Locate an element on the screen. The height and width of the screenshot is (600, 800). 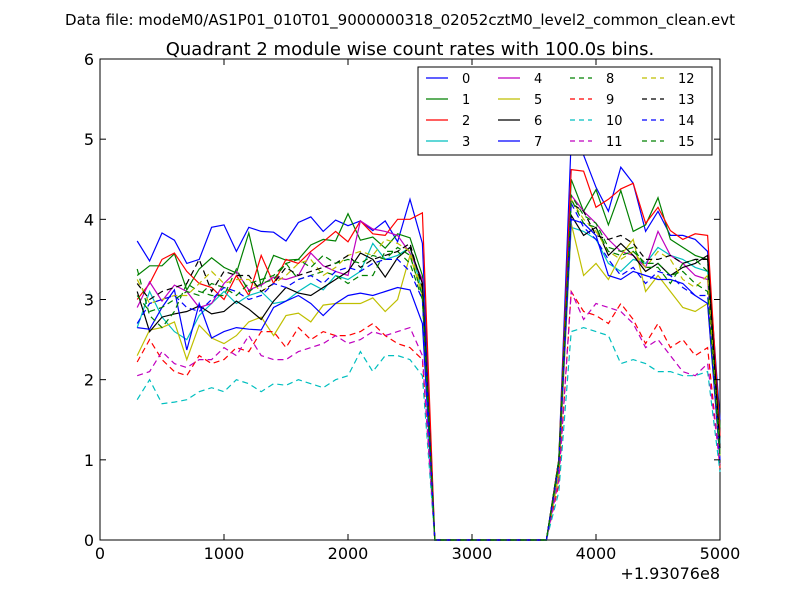
legend-label: 13 is located at coordinates (686, 100).